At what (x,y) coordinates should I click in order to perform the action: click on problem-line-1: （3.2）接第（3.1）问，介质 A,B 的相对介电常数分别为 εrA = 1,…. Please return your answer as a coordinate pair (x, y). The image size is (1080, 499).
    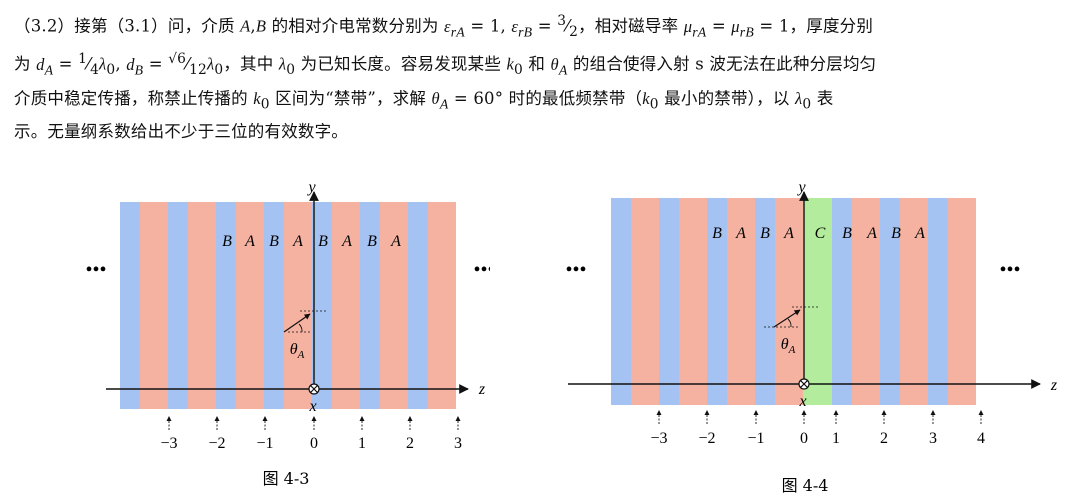
    Looking at the image, I should click on (444, 26).